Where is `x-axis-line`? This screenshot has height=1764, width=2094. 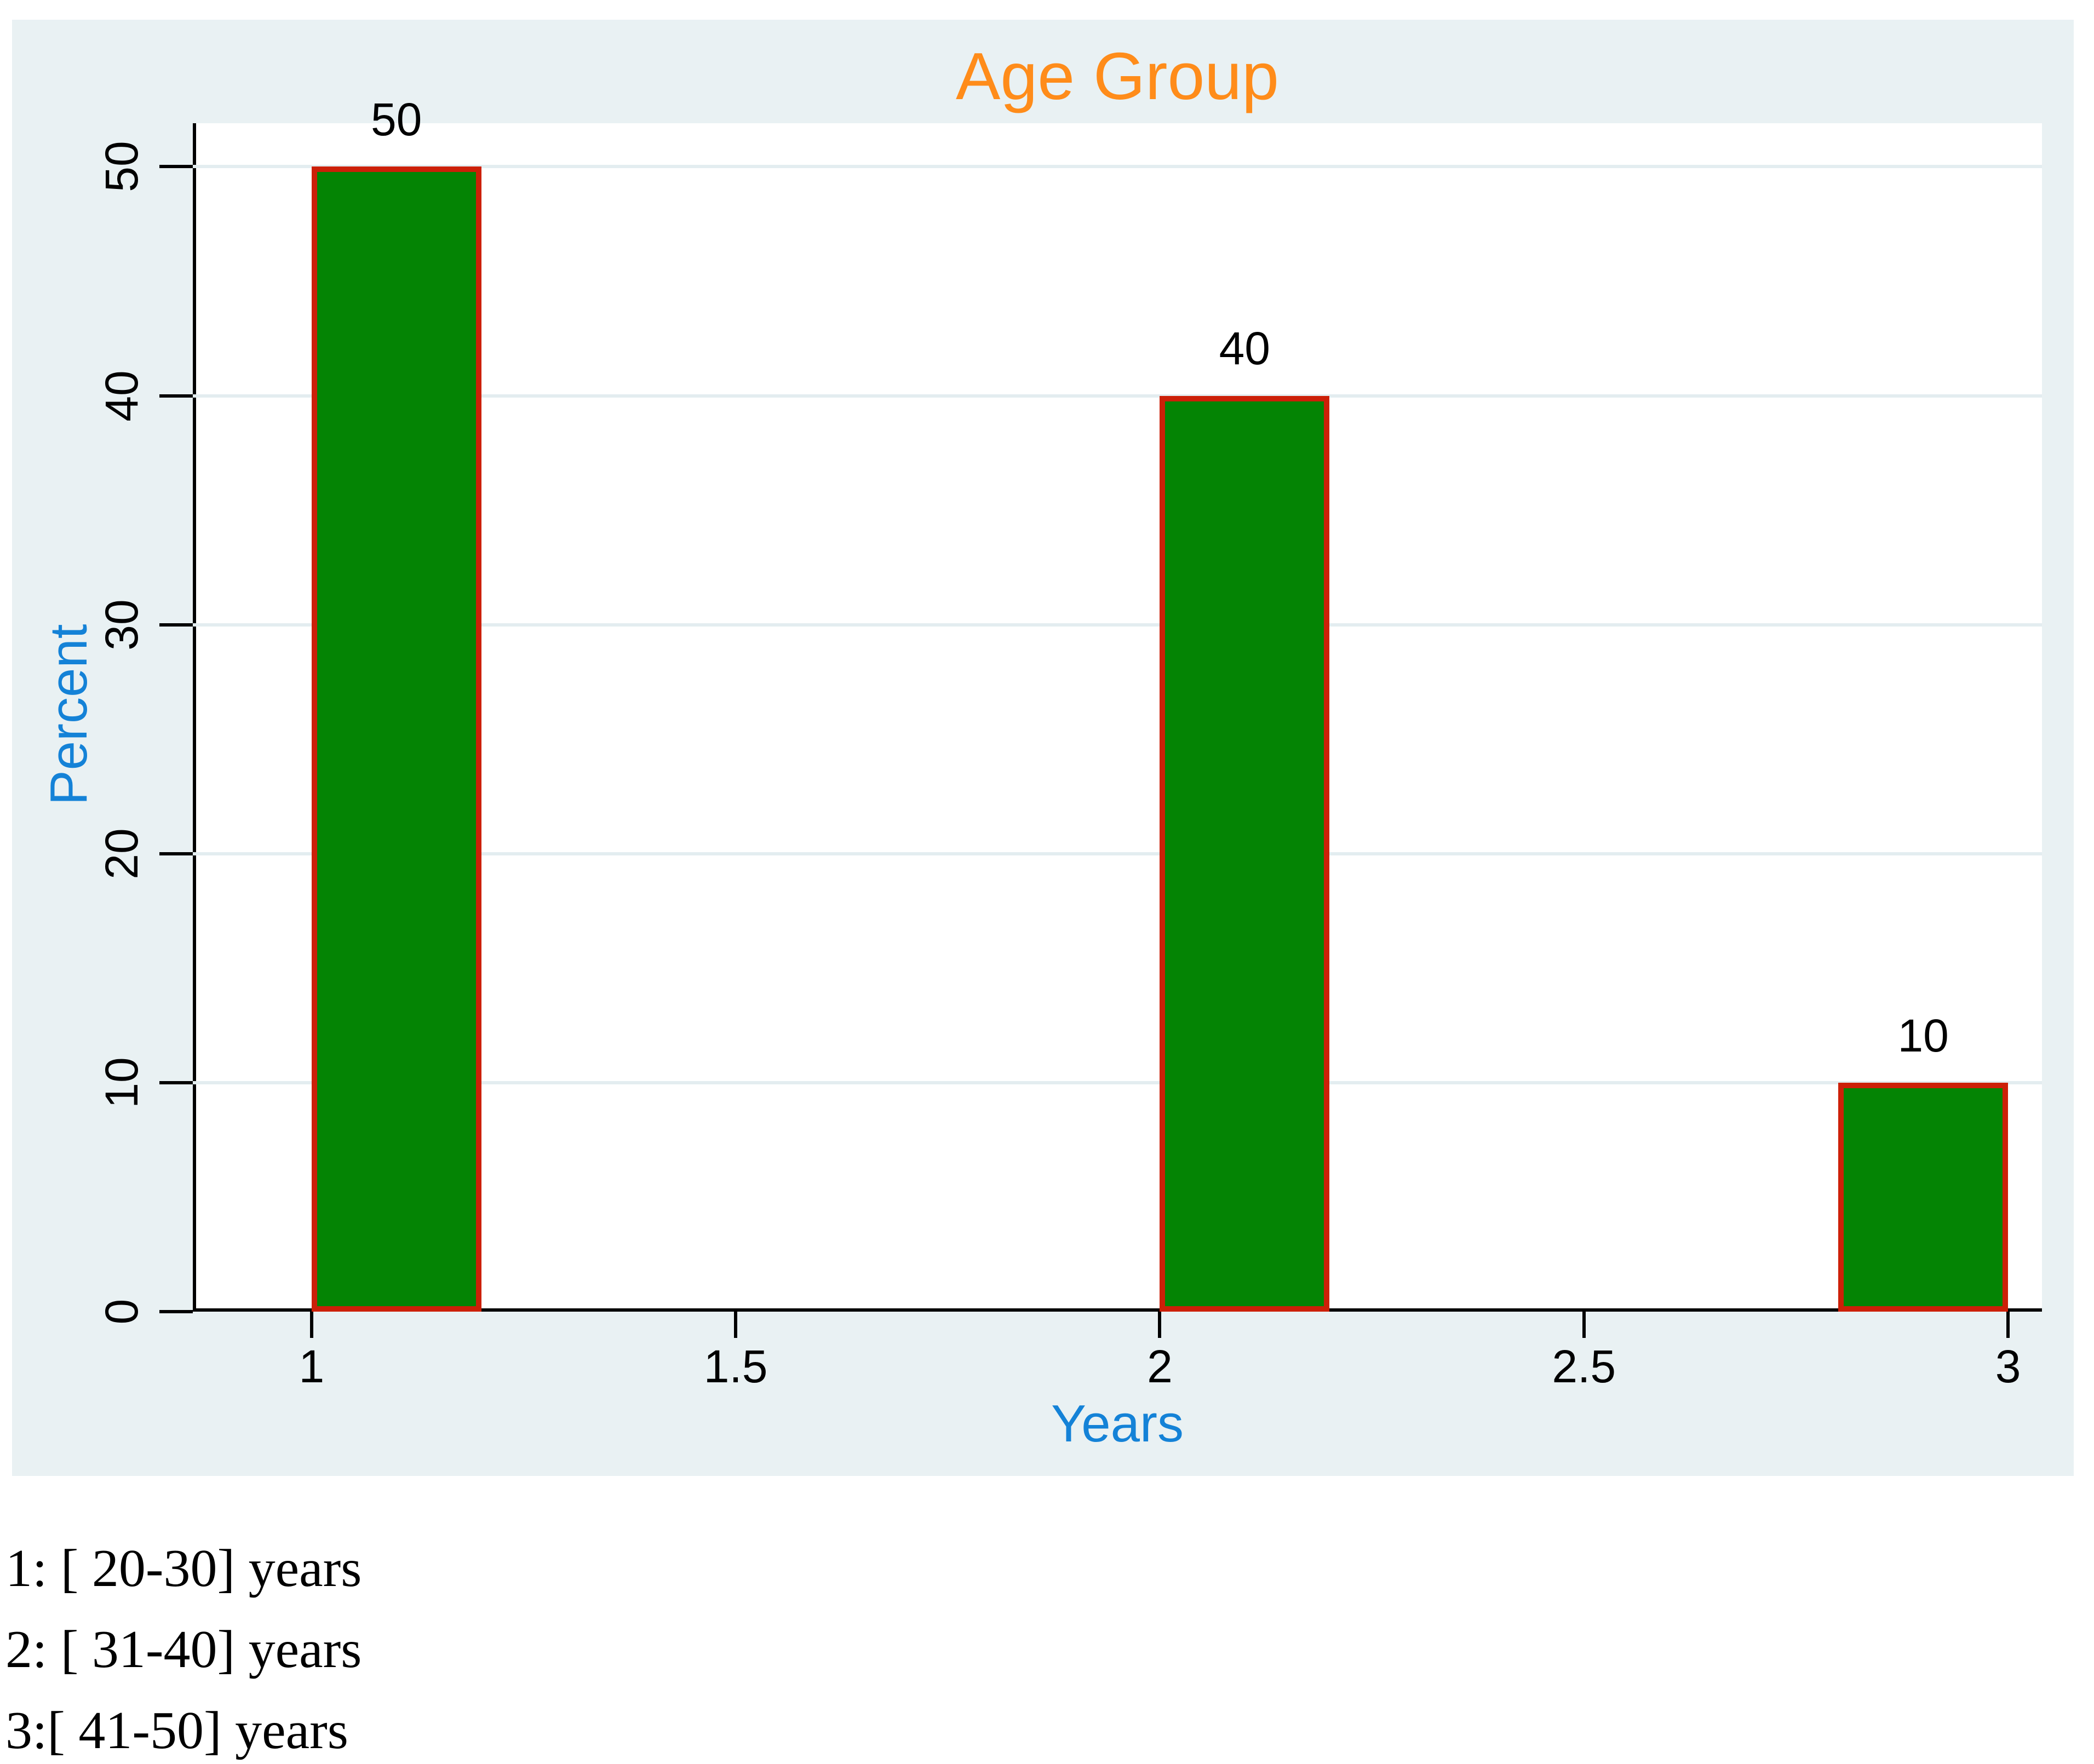
x-axis-line is located at coordinates (1117, 1310).